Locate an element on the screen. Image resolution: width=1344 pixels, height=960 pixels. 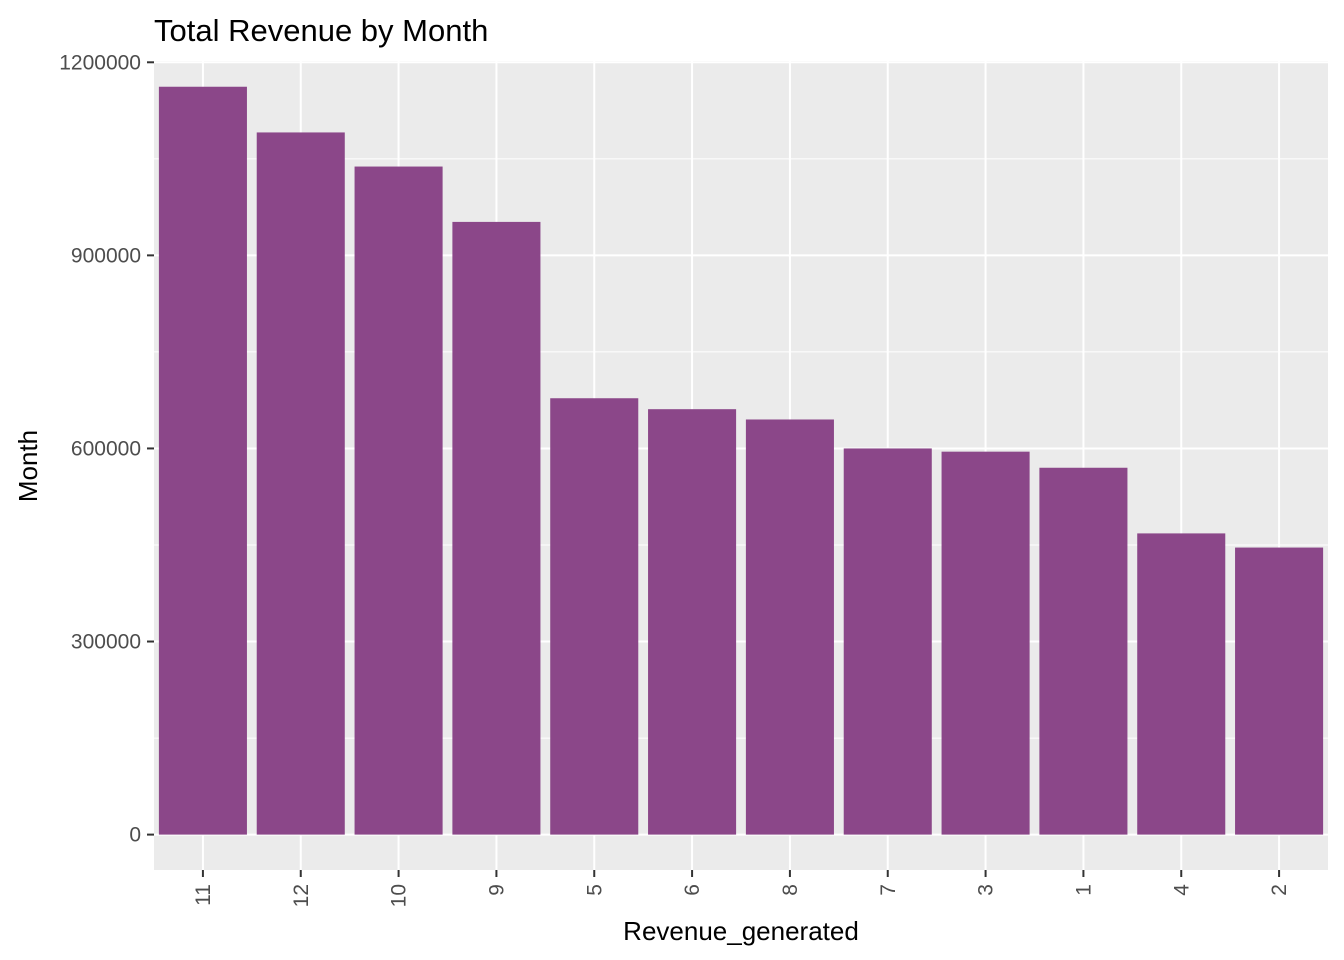
x-tick-label: 2 is located at coordinates (1279, 890).